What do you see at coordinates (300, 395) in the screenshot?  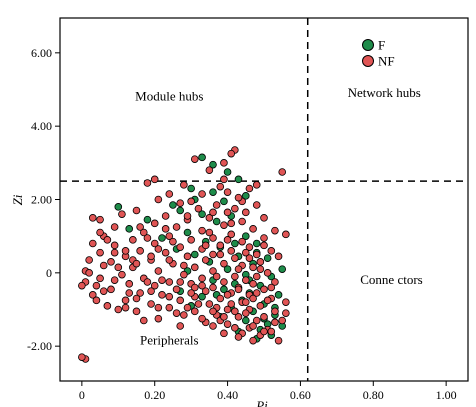 I see `x-tick-label: 0.60` at bounding box center [300, 395].